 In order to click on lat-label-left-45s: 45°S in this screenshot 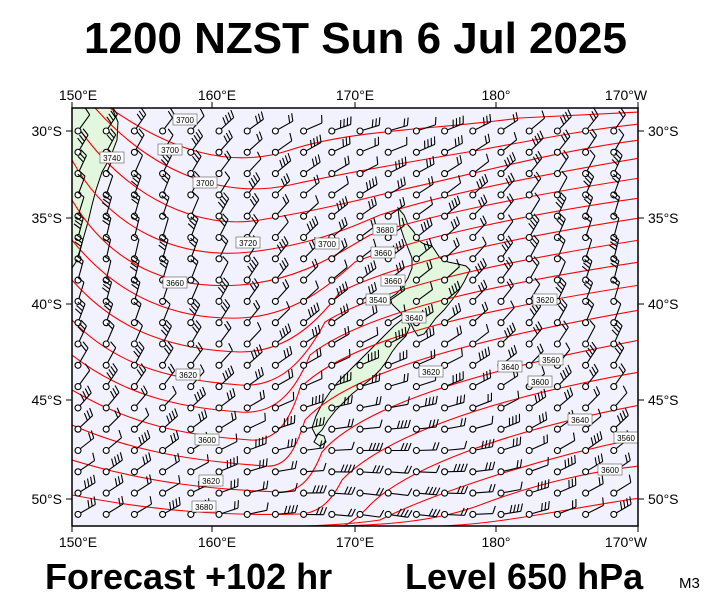, I will do `click(46, 400)`.